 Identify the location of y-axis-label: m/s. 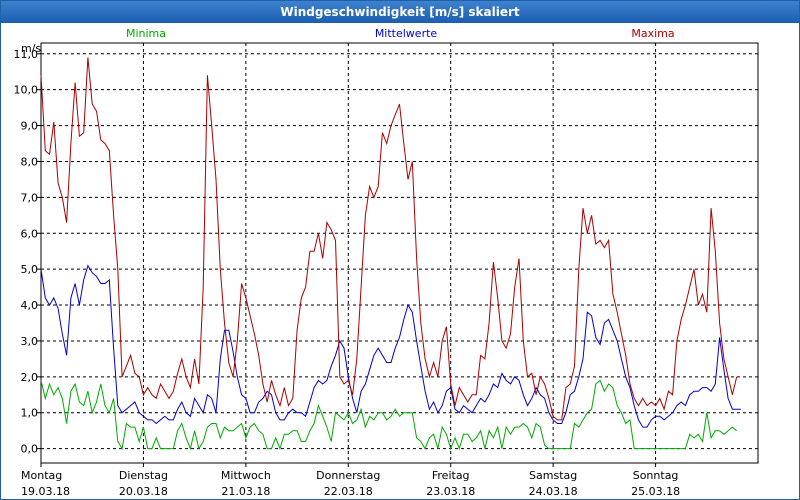
(31, 48).